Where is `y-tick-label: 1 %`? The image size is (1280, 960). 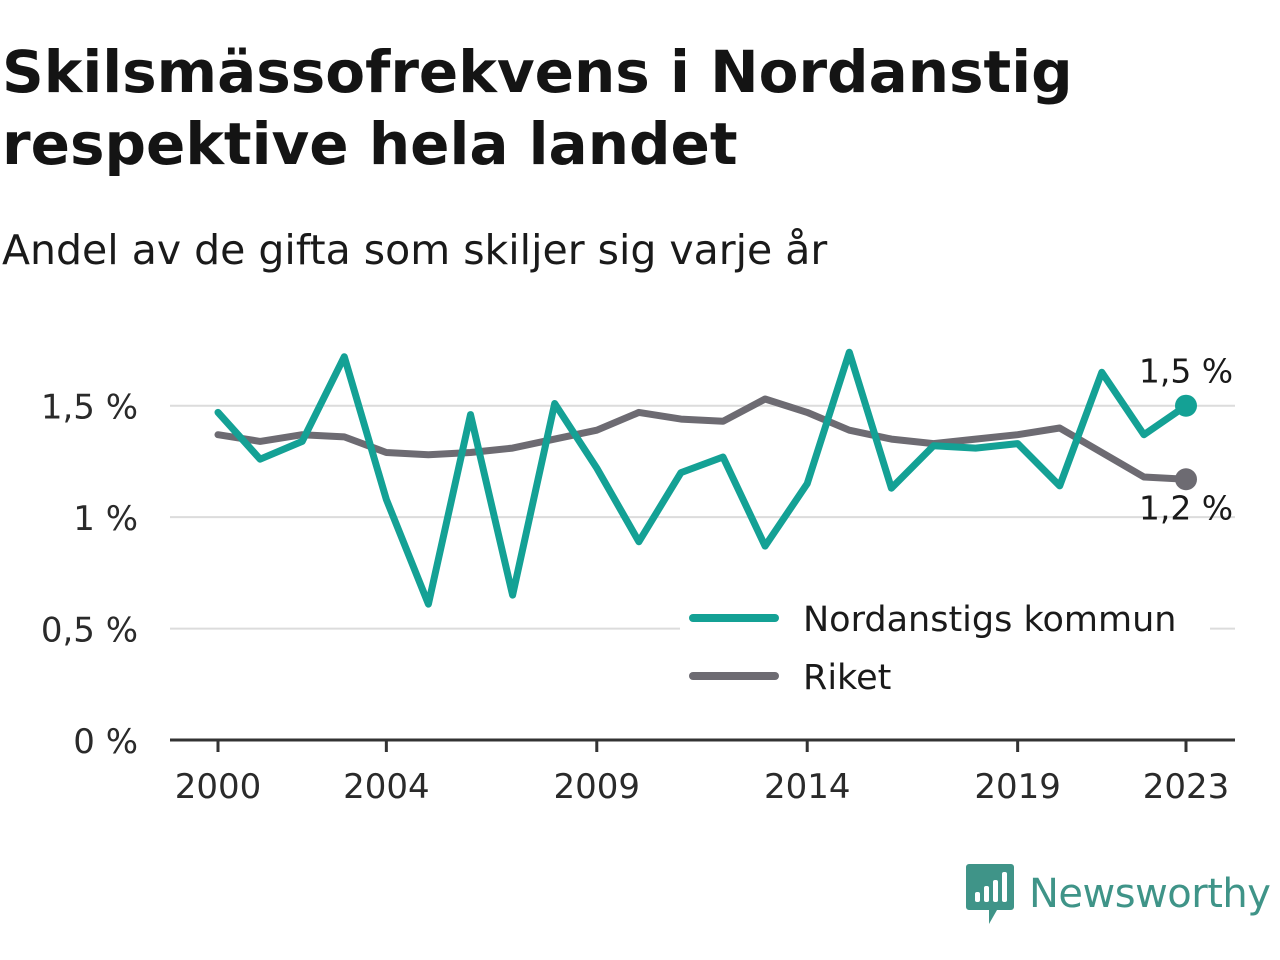 y-tick-label: 1 % is located at coordinates (105, 519).